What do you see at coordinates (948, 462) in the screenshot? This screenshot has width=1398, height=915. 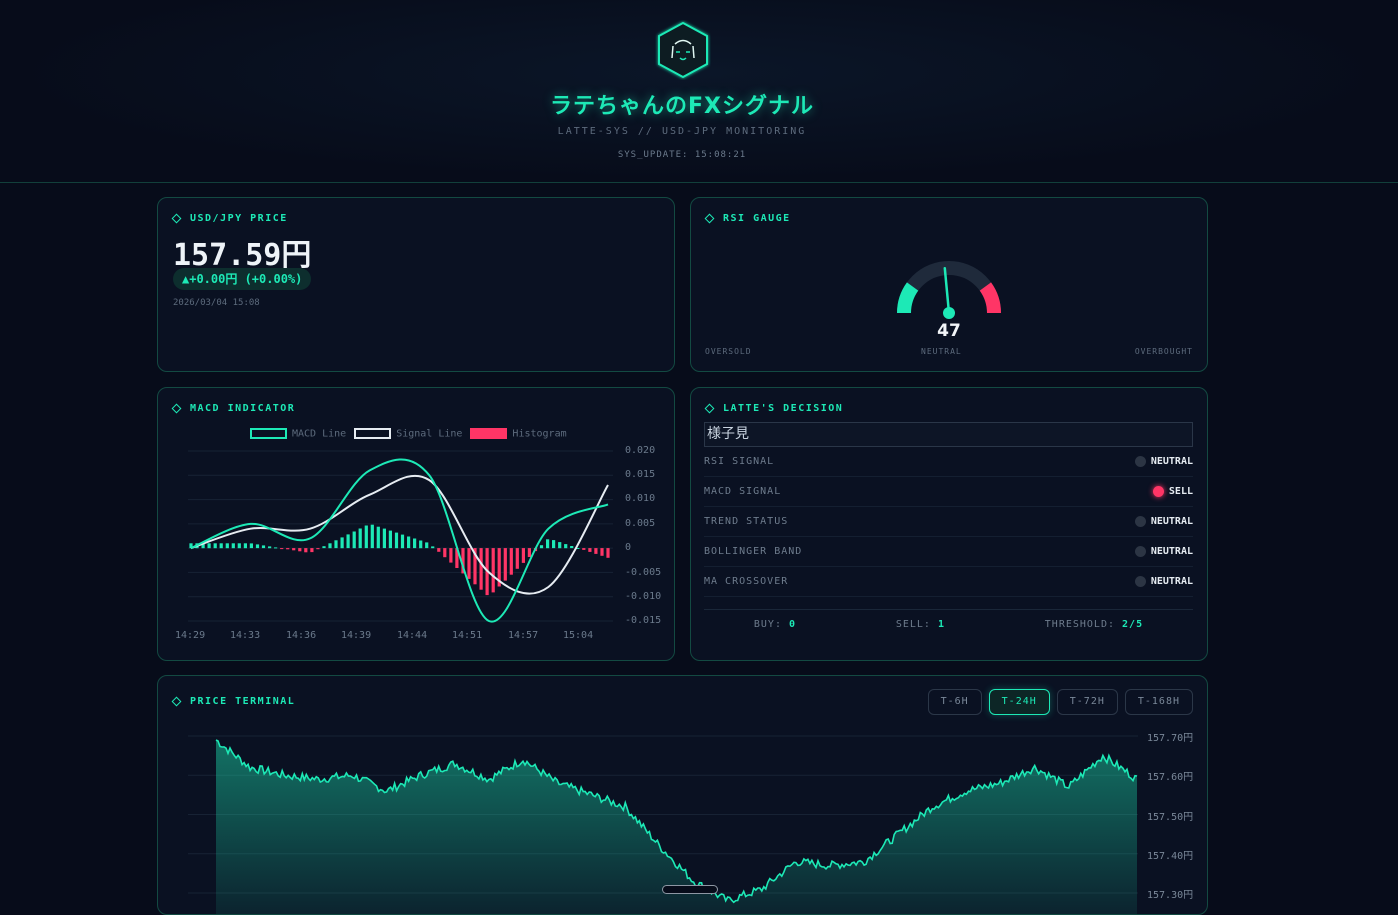 I see `signal-row-rsi: RSI SIGNAL NEUTRAL` at bounding box center [948, 462].